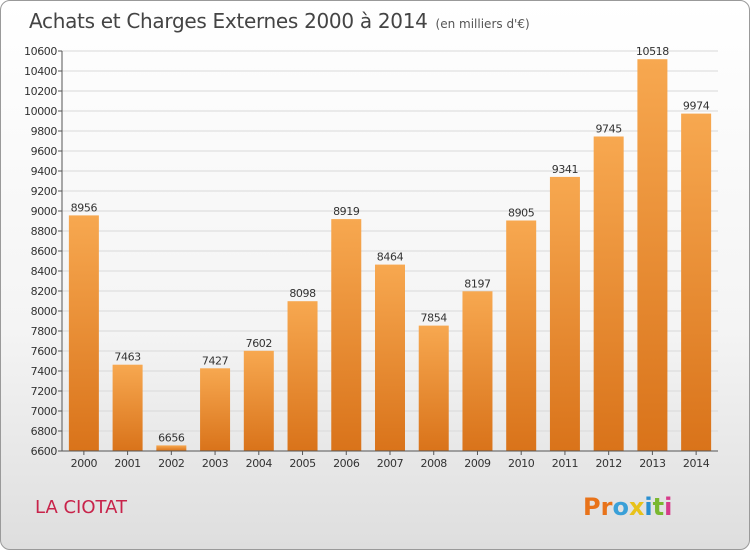 The width and height of the screenshot is (750, 550). I want to click on y-tick-label: 10400, so click(40, 71).